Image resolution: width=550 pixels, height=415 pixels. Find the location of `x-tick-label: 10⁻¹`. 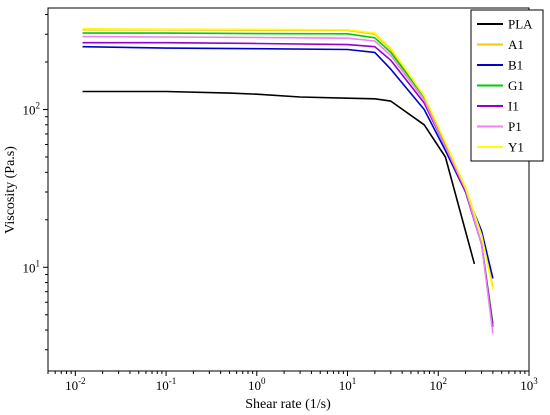

x-tick-label: 10⁻¹ is located at coordinates (166, 384).